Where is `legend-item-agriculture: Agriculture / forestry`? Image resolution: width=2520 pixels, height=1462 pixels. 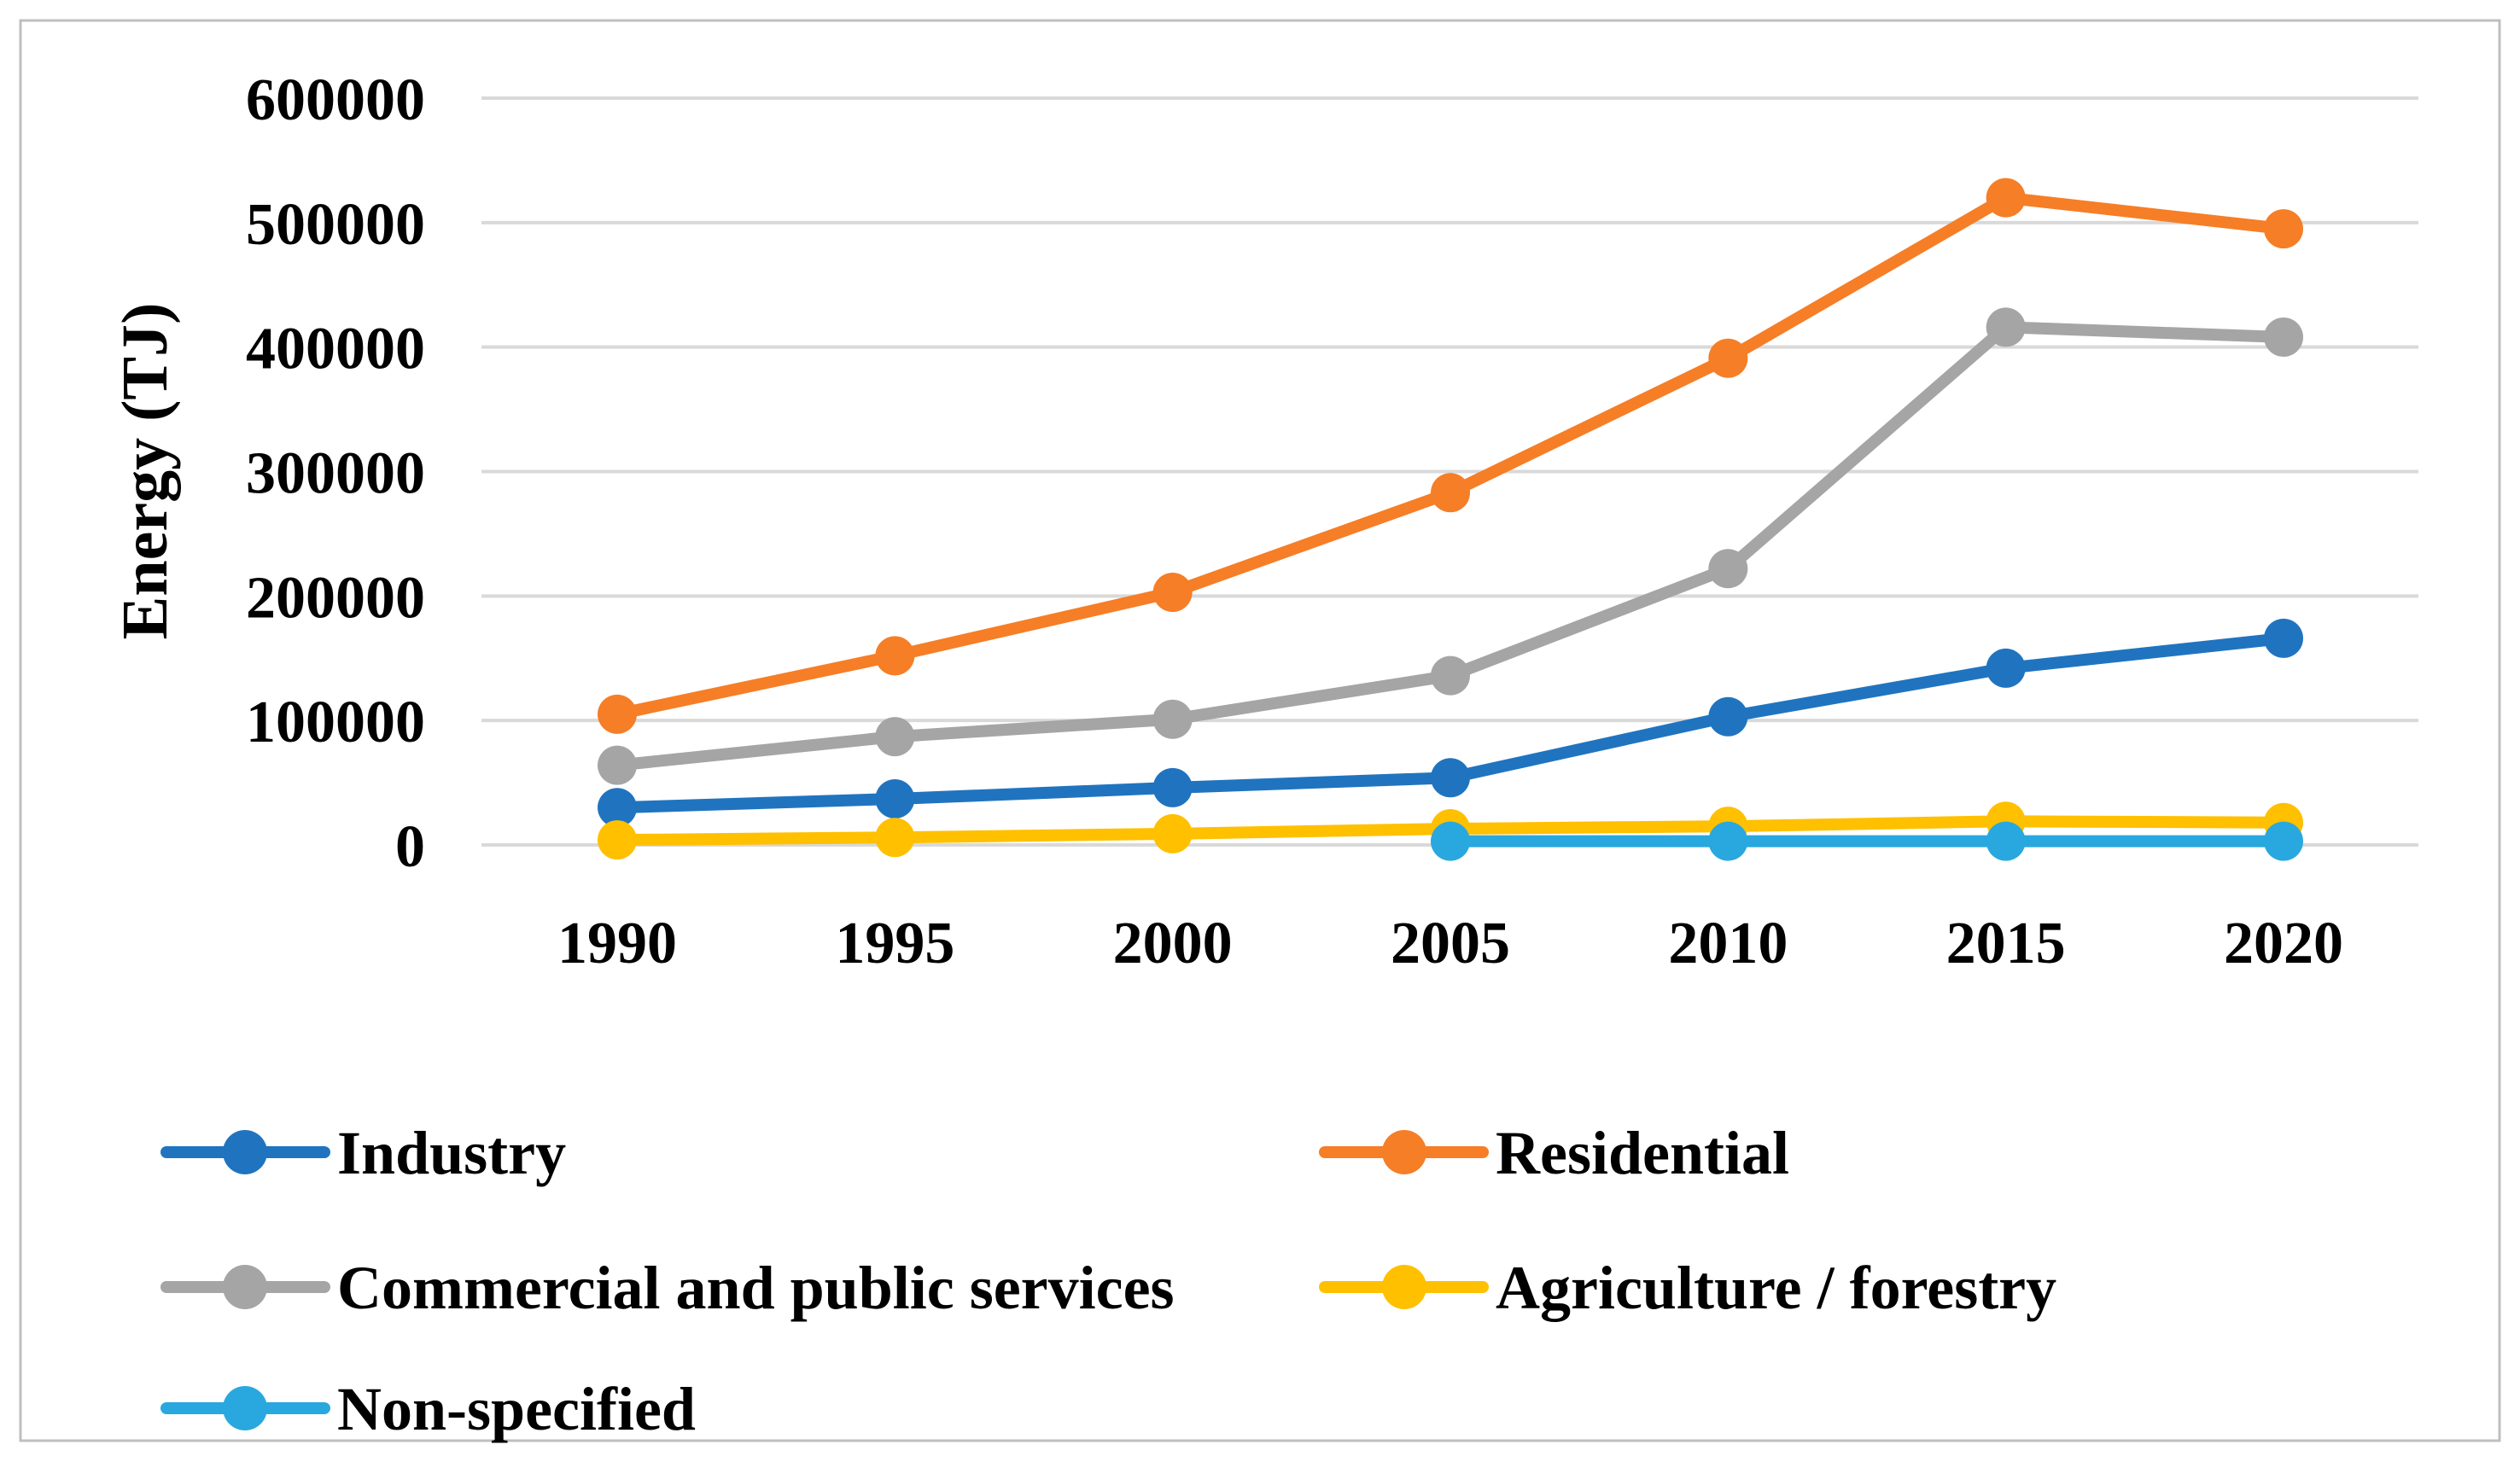
legend-item-agriculture: Agriculture / forestry is located at coordinates (1687, 1288).